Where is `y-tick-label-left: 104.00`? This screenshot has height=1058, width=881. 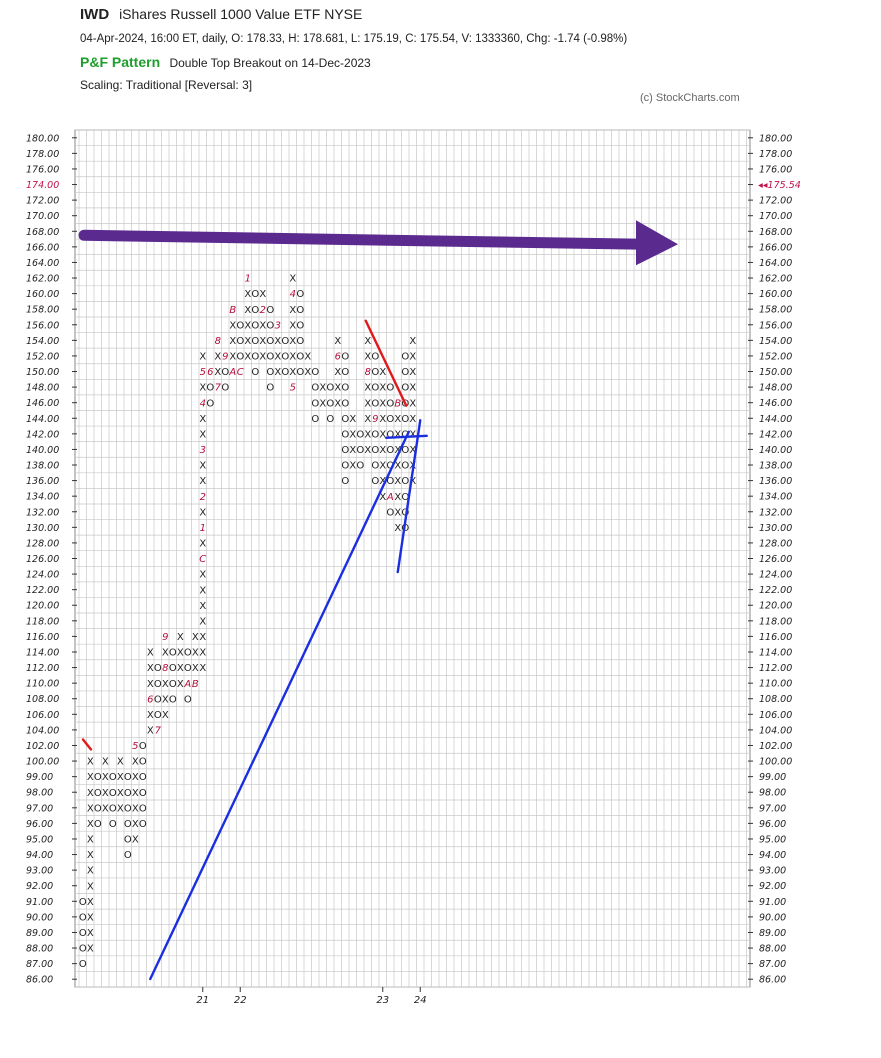
y-tick-label-left: 104.00 is located at coordinates (42, 730).